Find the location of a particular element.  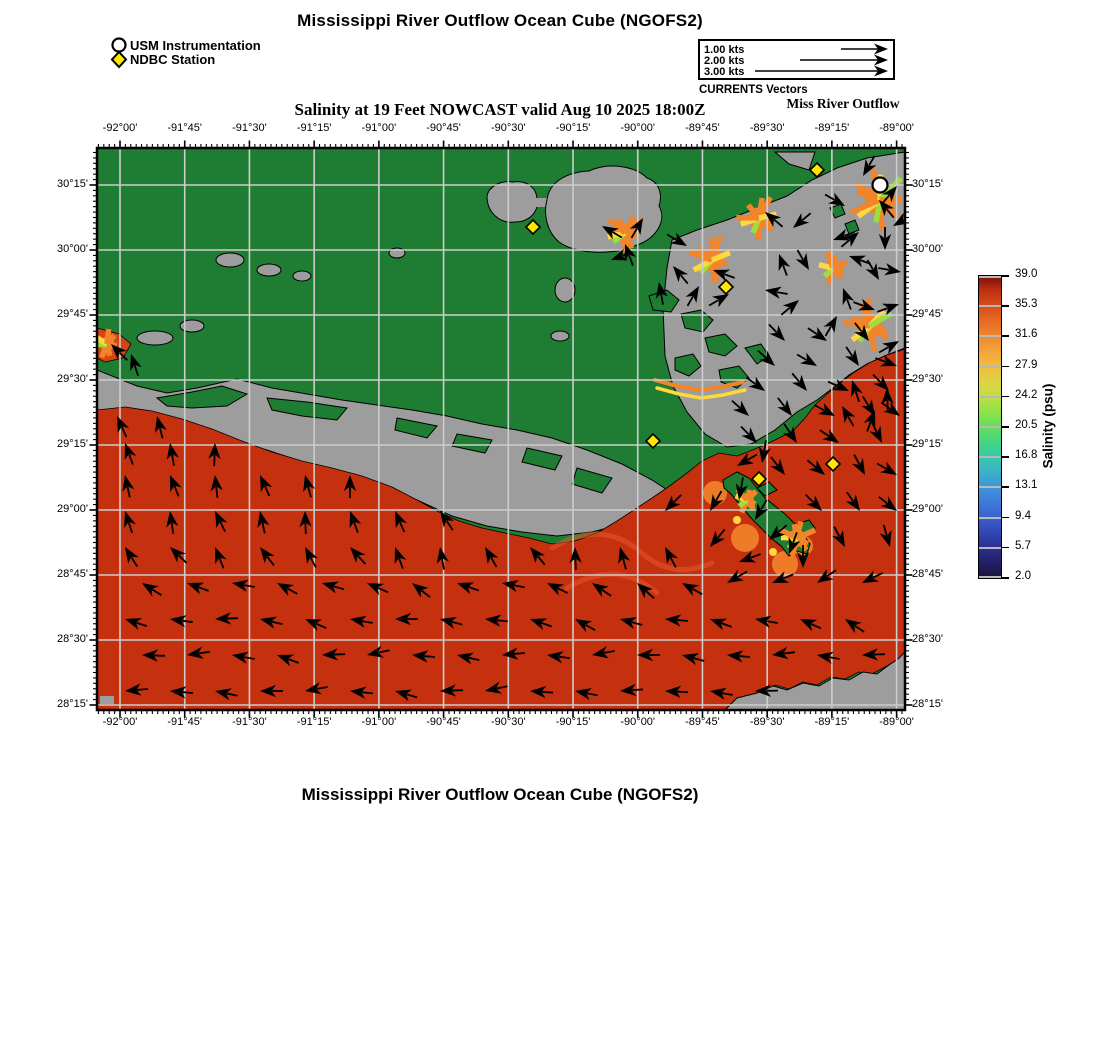

lat-tick-label-right: 29°30' is located at coordinates (927, 379).